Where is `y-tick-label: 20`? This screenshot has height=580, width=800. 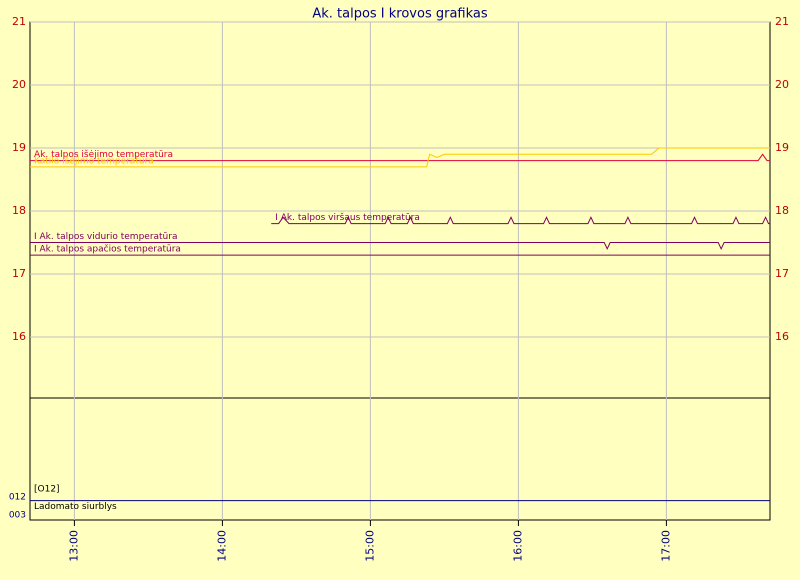 y-tick-label: 20 is located at coordinates (19, 84).